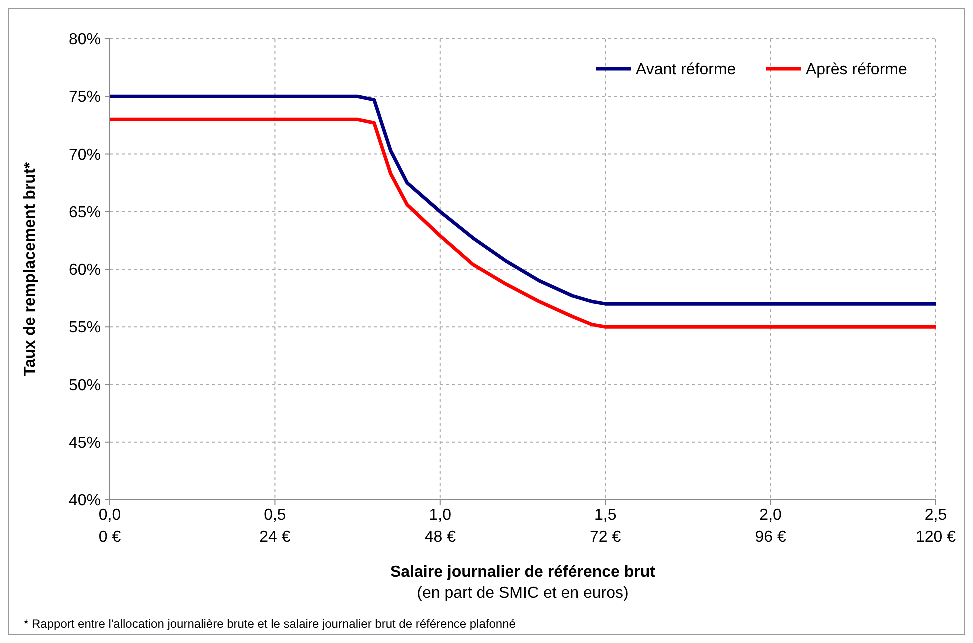  What do you see at coordinates (770, 537) in the screenshot?
I see `x2-tick-label: 96 €` at bounding box center [770, 537].